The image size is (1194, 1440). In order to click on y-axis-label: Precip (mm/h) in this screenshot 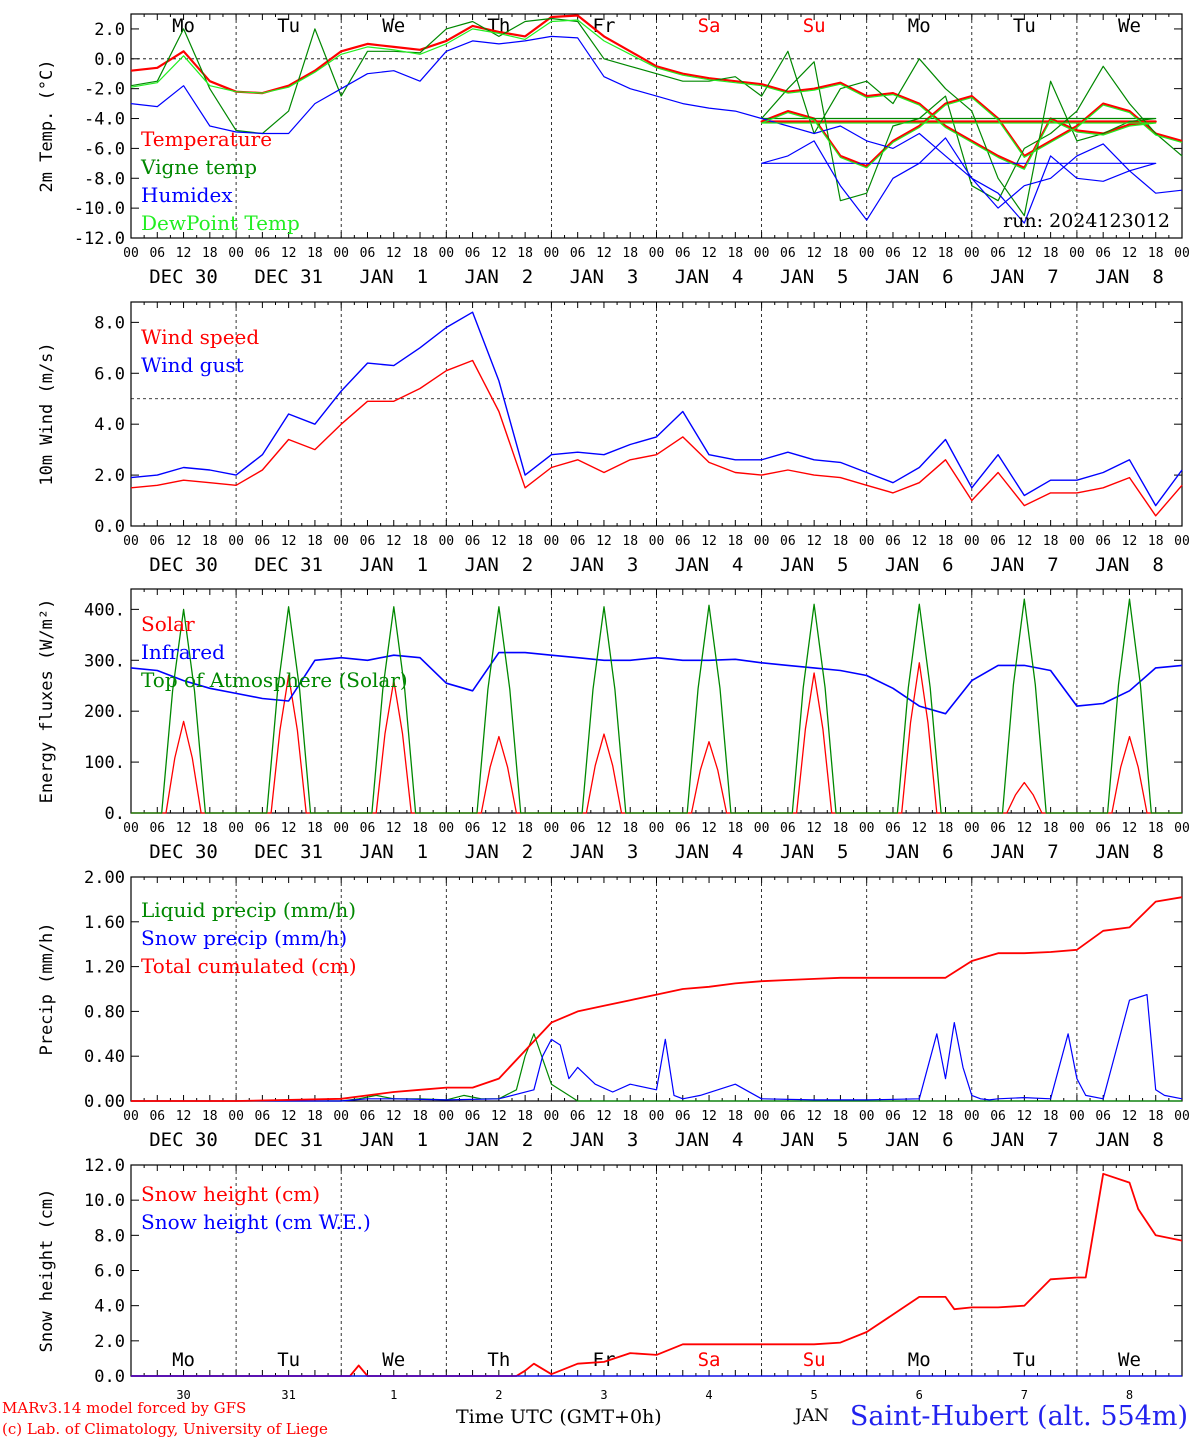, I will do `click(47, 988)`.